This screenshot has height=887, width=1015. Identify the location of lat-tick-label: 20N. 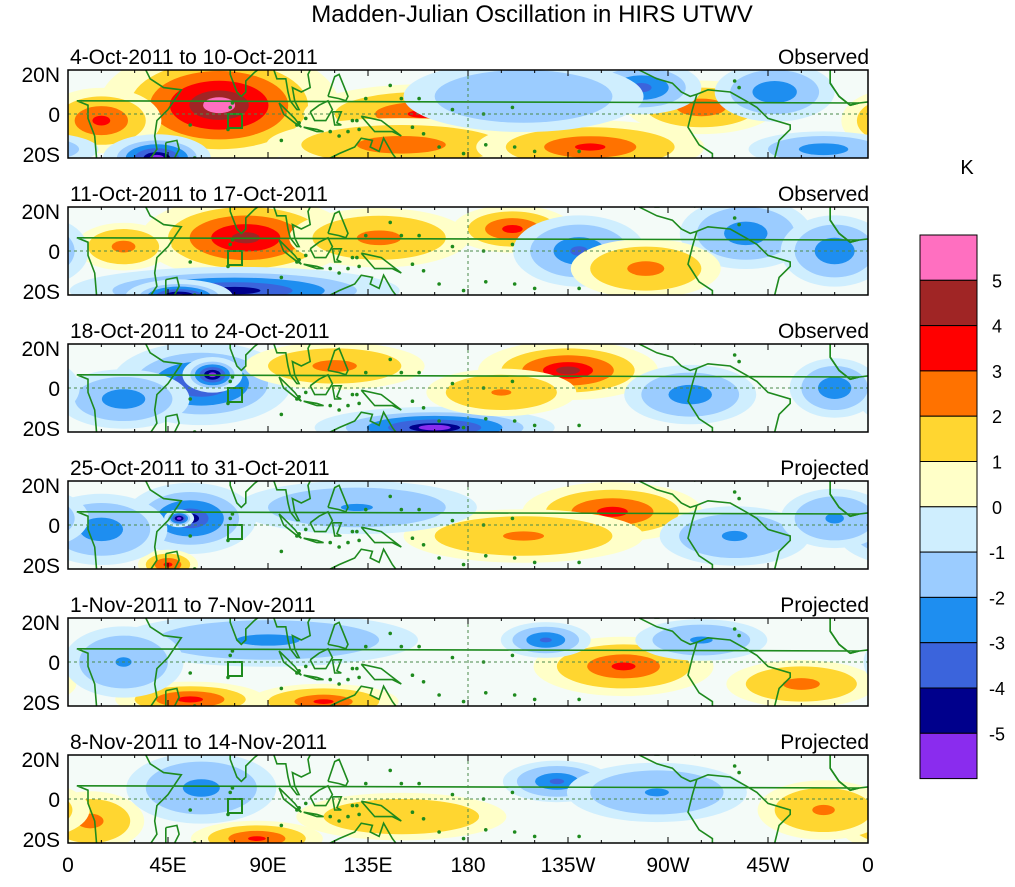
(40, 212).